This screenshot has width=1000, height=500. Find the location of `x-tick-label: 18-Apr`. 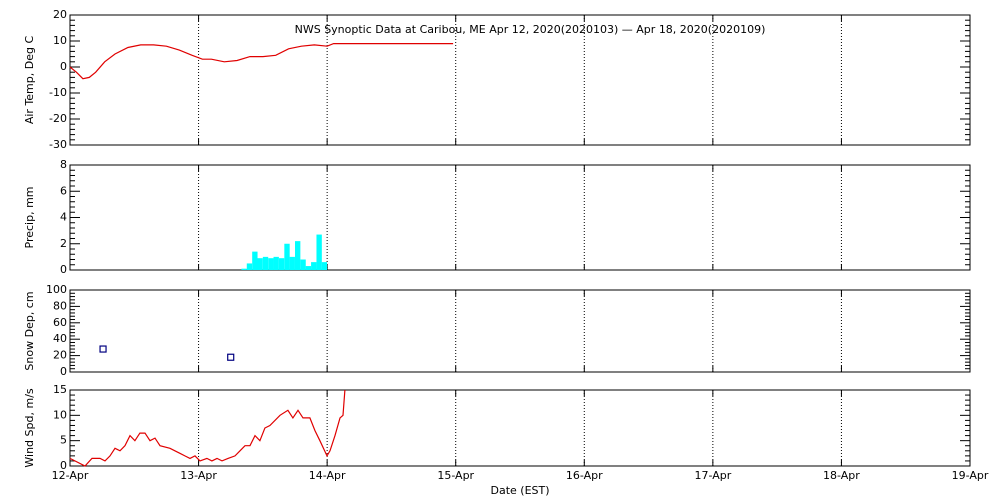

x-tick-label: 18-Apr is located at coordinates (841, 475).